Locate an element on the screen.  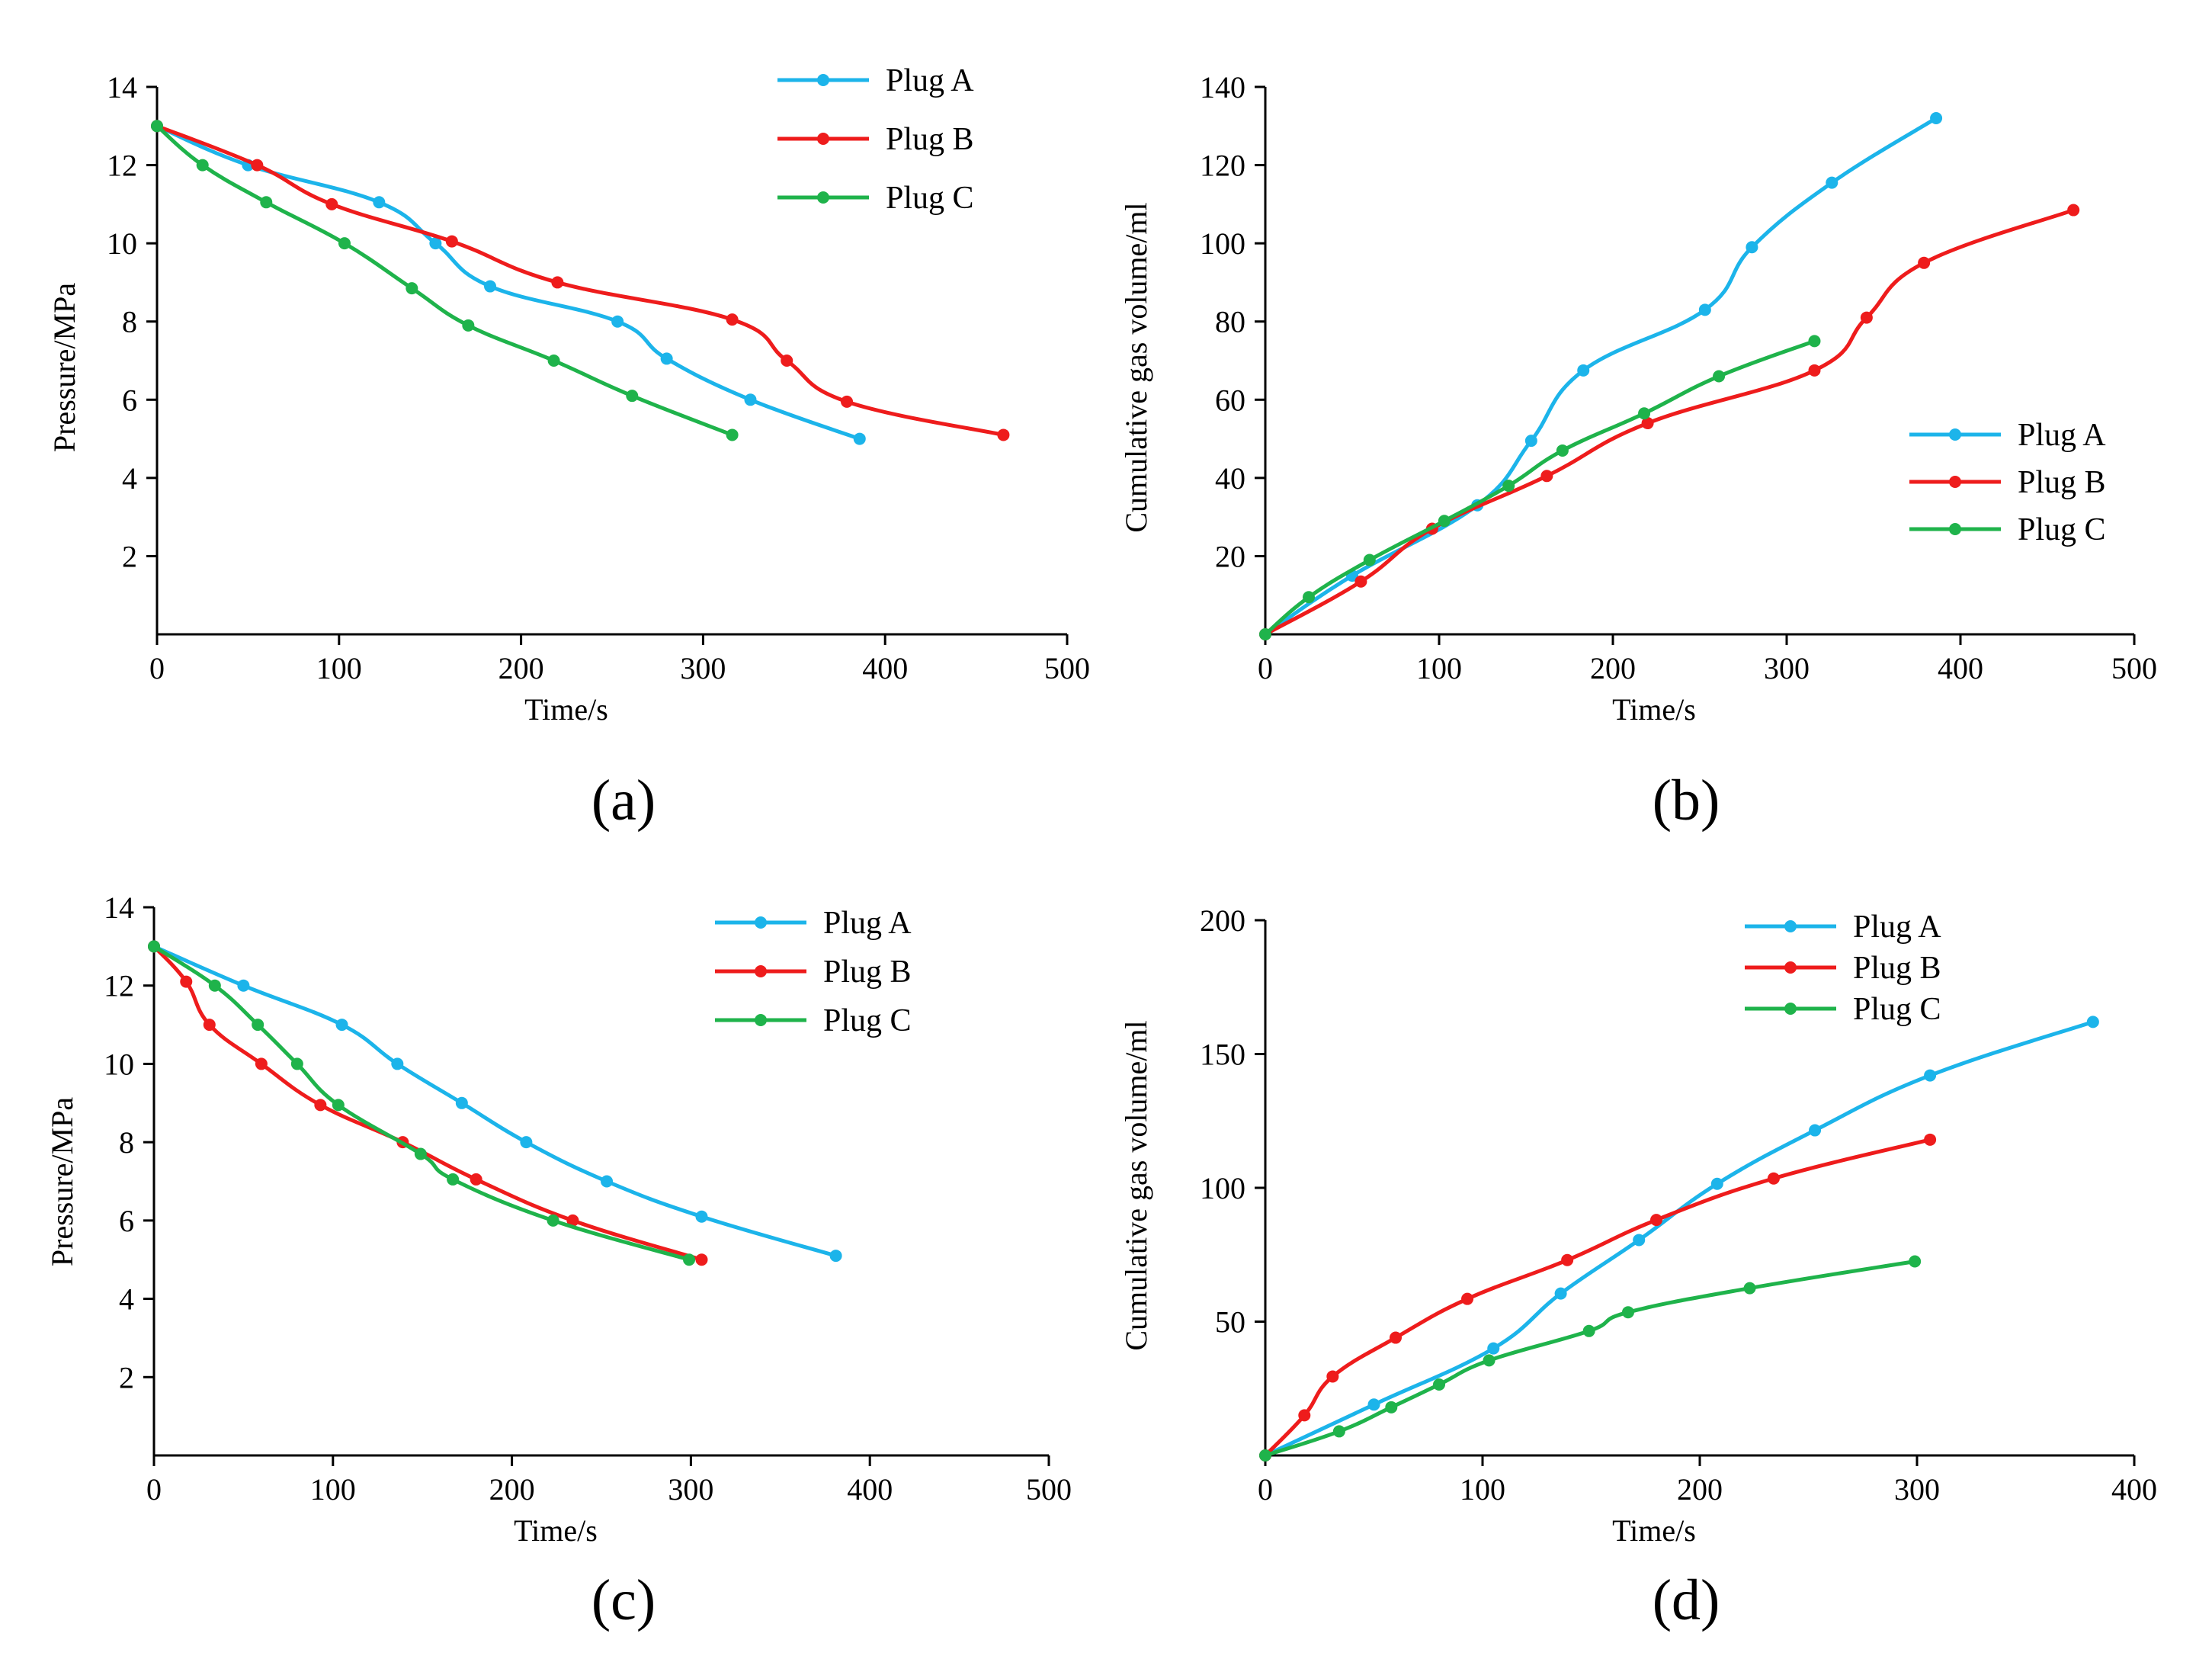
y-tick-label: 60 is located at coordinates (1230, 400).